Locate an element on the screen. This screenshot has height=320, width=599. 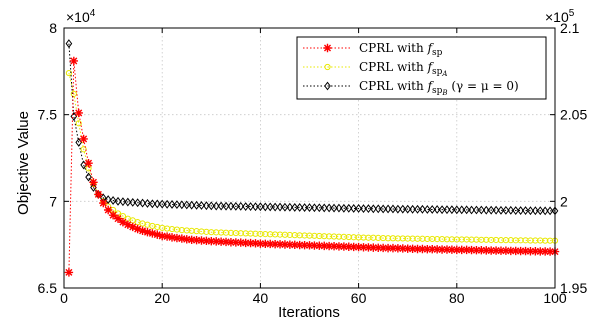
y2-tick-label: 1.95 is located at coordinates (573, 288).